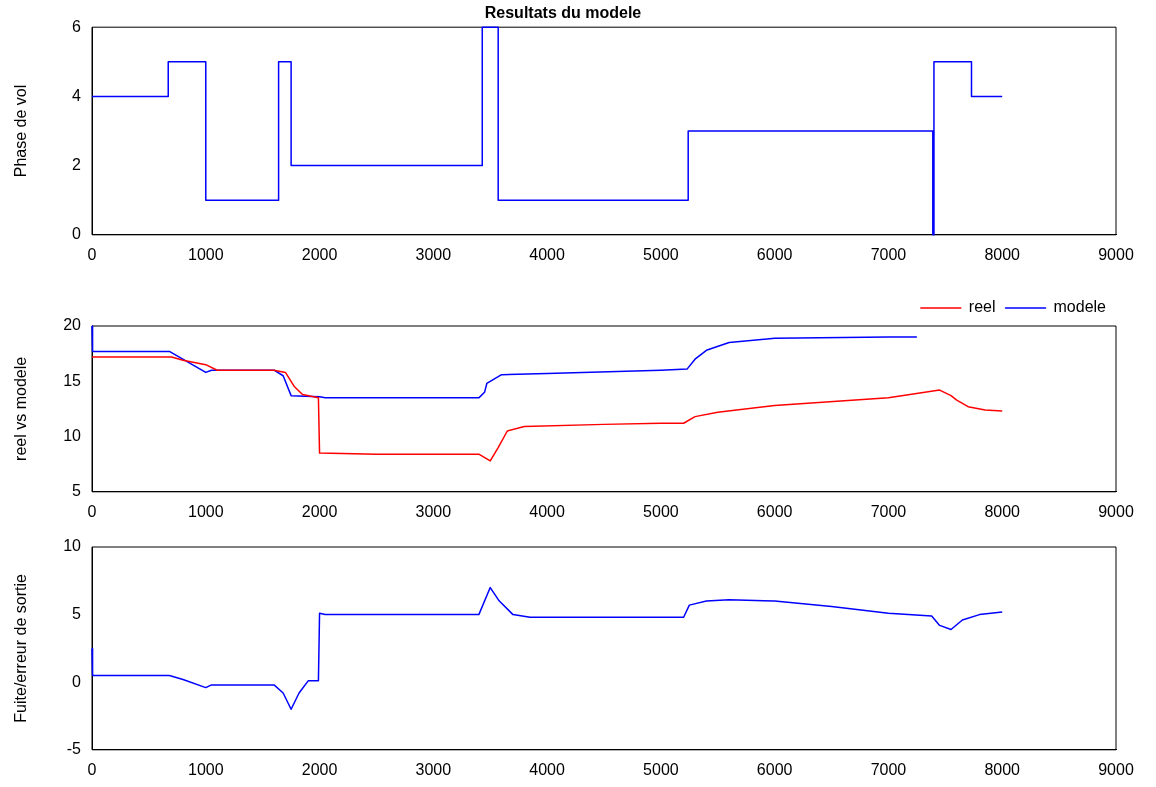 This screenshot has width=1156, height=787. What do you see at coordinates (77, 165) in the screenshot?
I see `y-tick-label: 2` at bounding box center [77, 165].